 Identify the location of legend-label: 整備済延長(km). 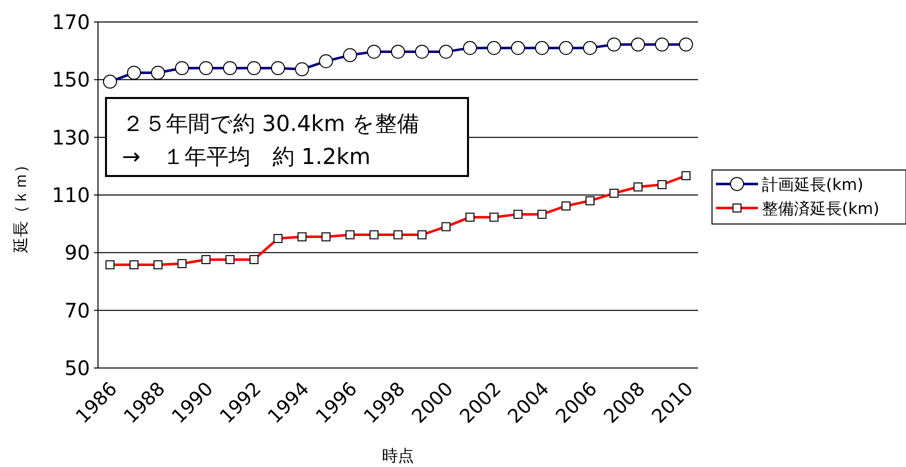
(821, 208).